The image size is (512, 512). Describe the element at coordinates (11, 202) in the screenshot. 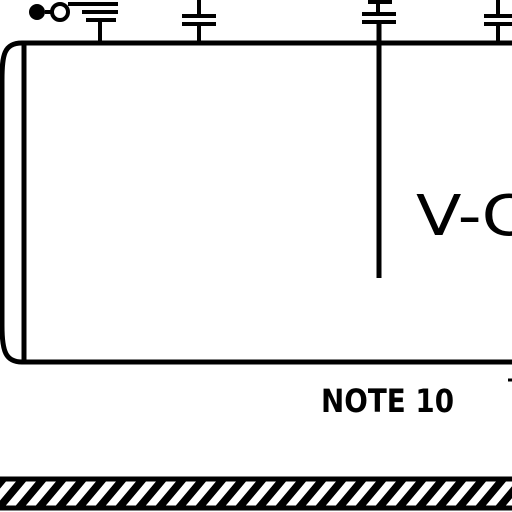

I see `vessel-left-head` at that location.